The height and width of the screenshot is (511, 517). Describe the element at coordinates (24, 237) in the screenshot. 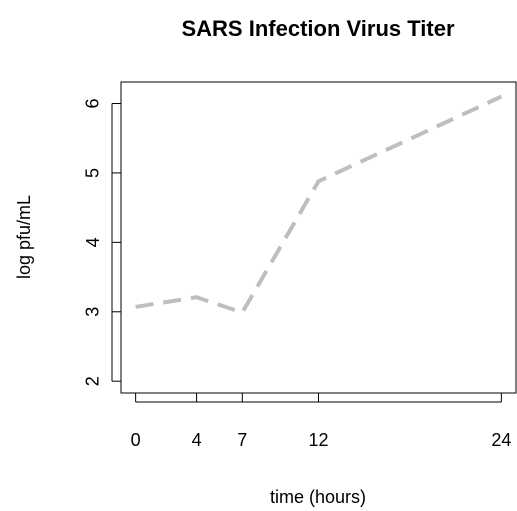

I see `y-axis-label: log pfu/mL` at that location.